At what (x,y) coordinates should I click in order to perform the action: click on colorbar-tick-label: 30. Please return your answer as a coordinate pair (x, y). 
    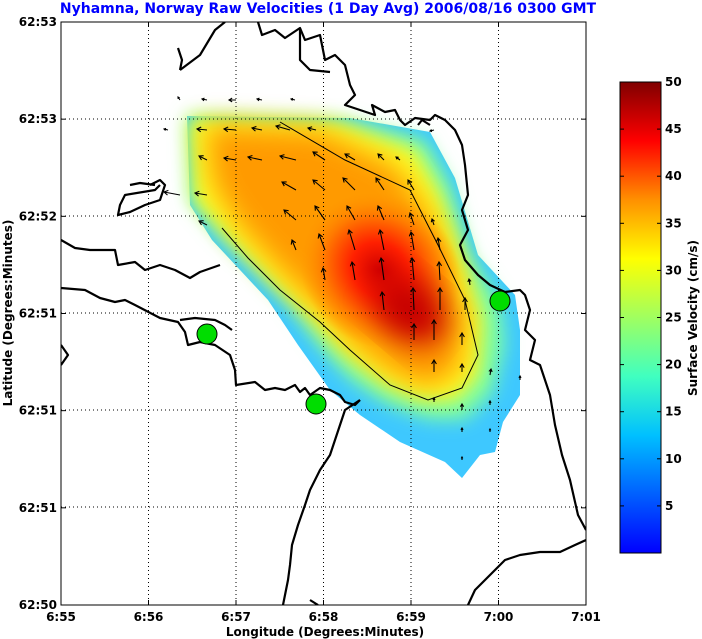
    Looking at the image, I should click on (673, 270).